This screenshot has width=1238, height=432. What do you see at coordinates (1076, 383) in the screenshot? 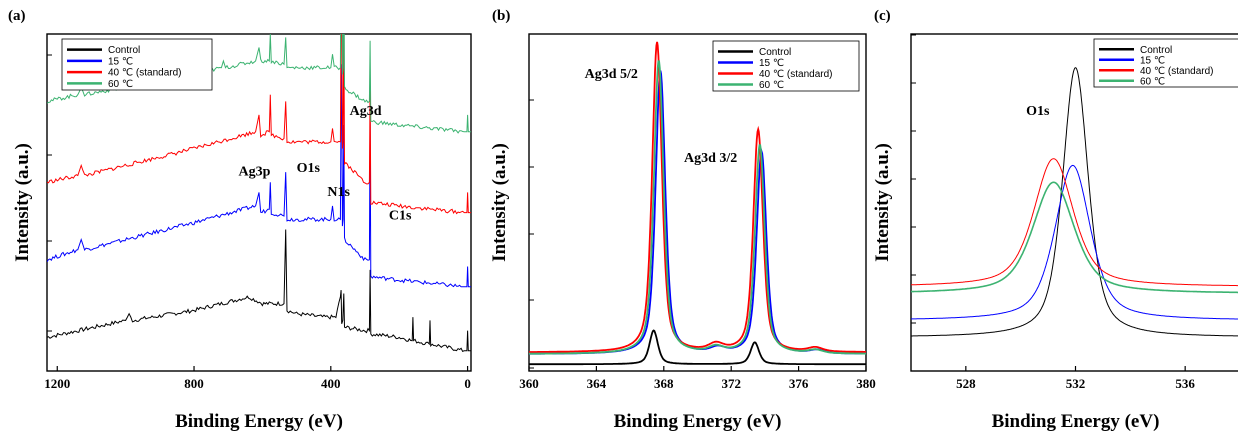
I see `x-tick-label: 532` at bounding box center [1076, 383].